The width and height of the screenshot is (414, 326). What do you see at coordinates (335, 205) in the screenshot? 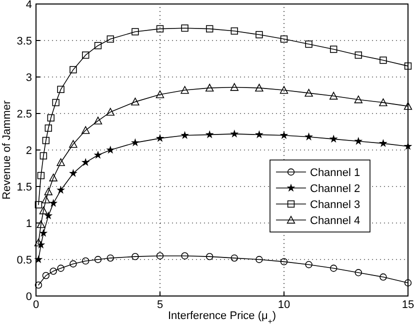
I see `legend-label: Channel 3` at bounding box center [335, 205].